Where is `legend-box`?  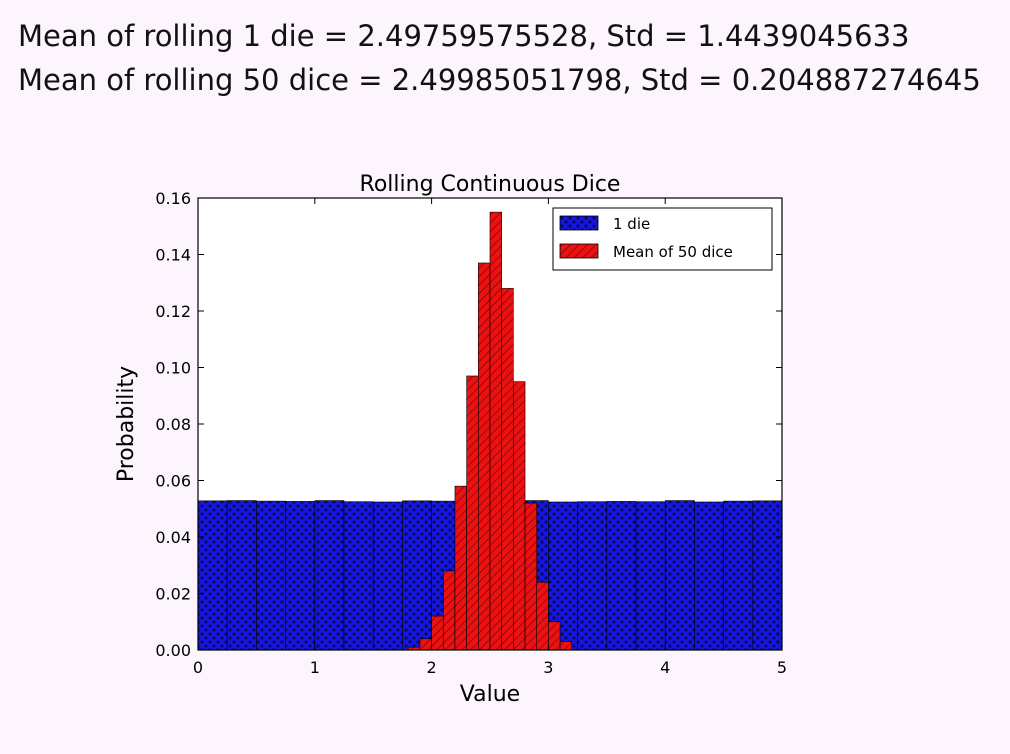
legend-box is located at coordinates (662, 239).